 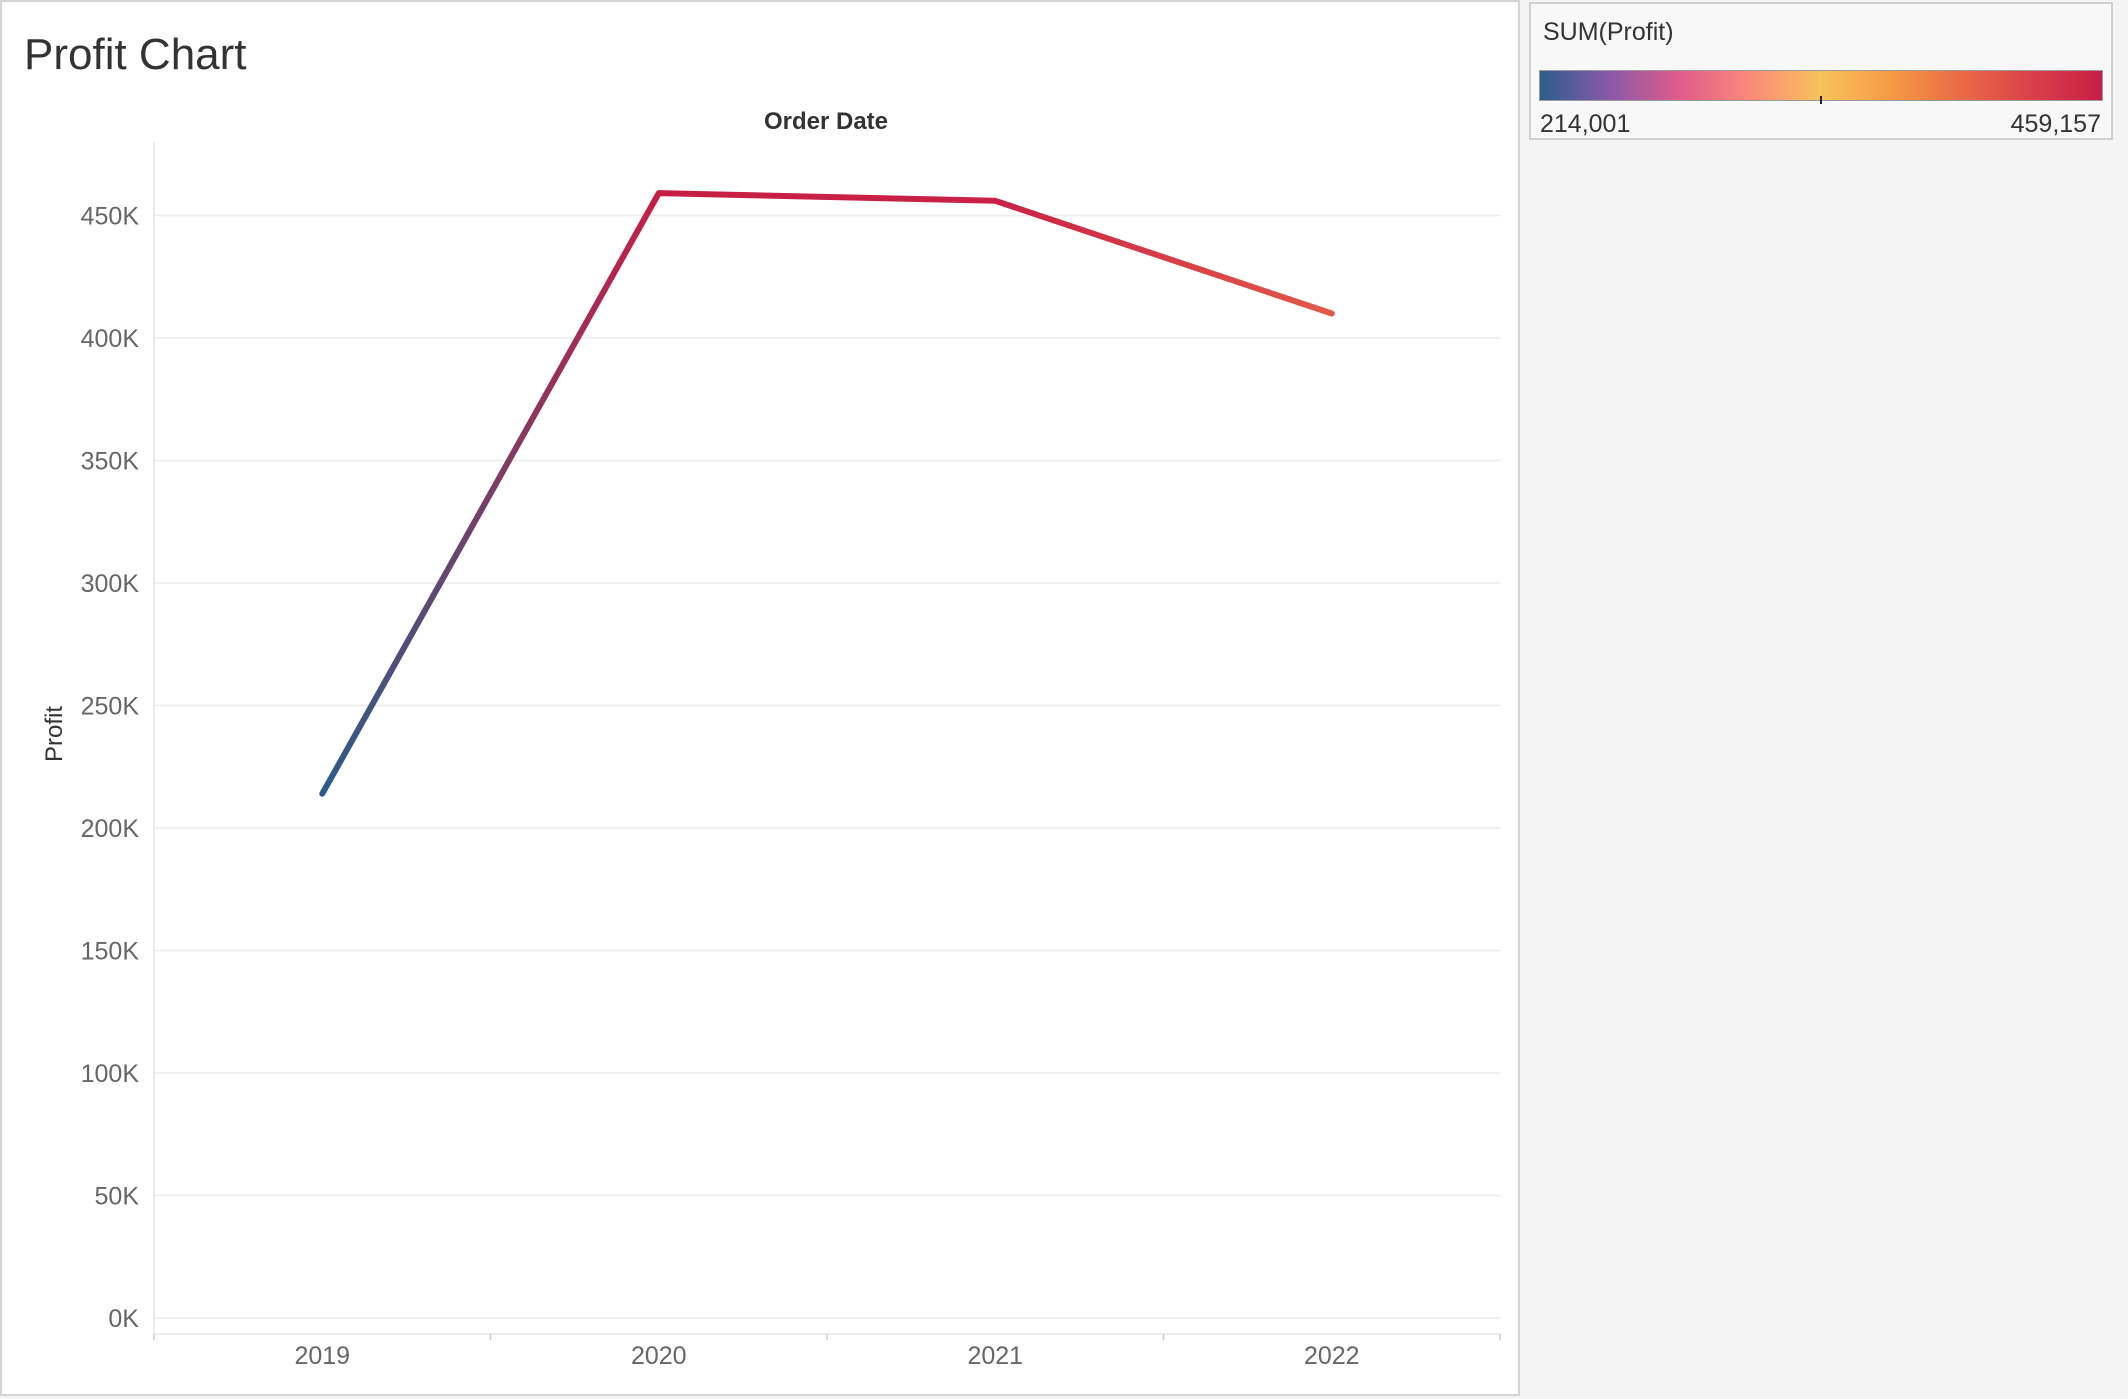 I want to click on y-tick-label: 200K, so click(x=110, y=829).